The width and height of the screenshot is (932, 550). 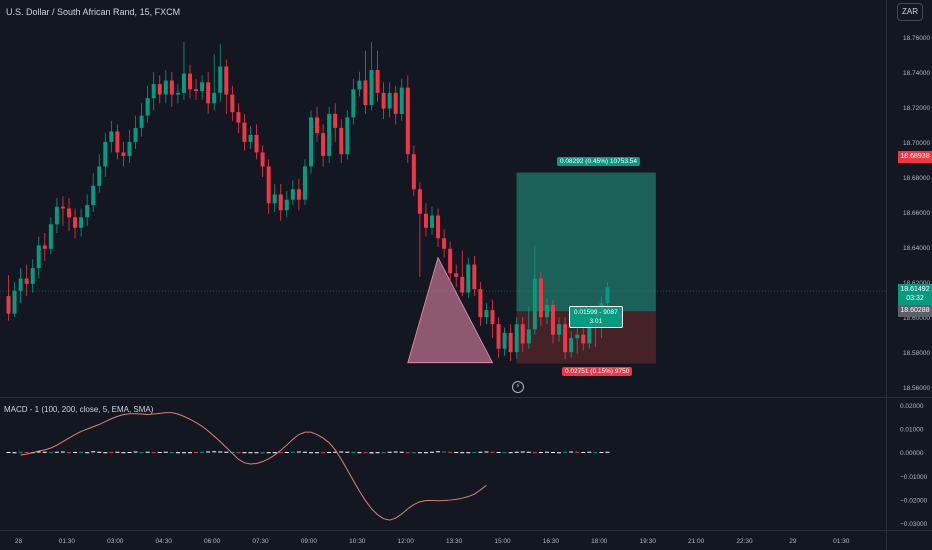 What do you see at coordinates (916, 388) in the screenshot?
I see `price-tick-label: 18.56000` at bounding box center [916, 388].